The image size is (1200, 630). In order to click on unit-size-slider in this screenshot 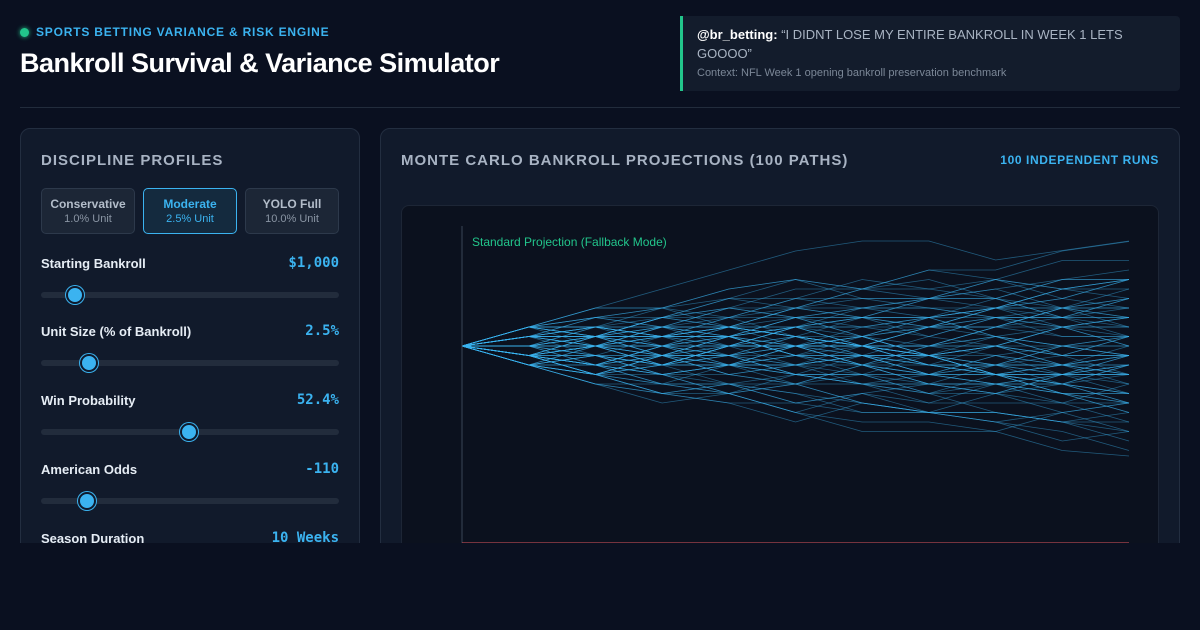, I will do `click(190, 363)`.